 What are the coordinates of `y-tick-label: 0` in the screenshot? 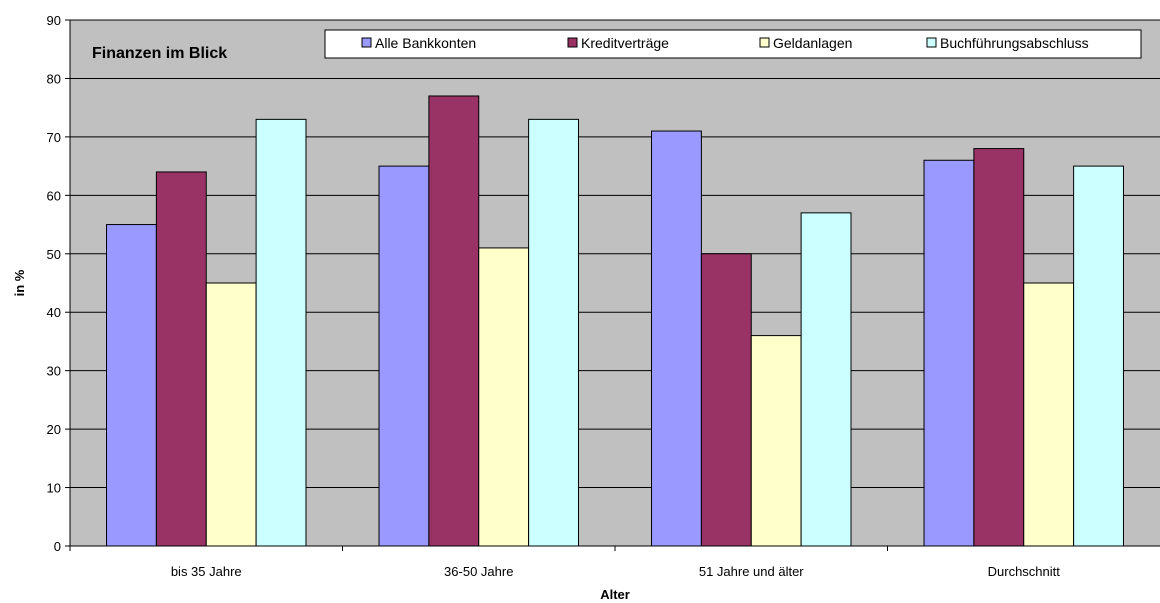 It's located at (57, 546).